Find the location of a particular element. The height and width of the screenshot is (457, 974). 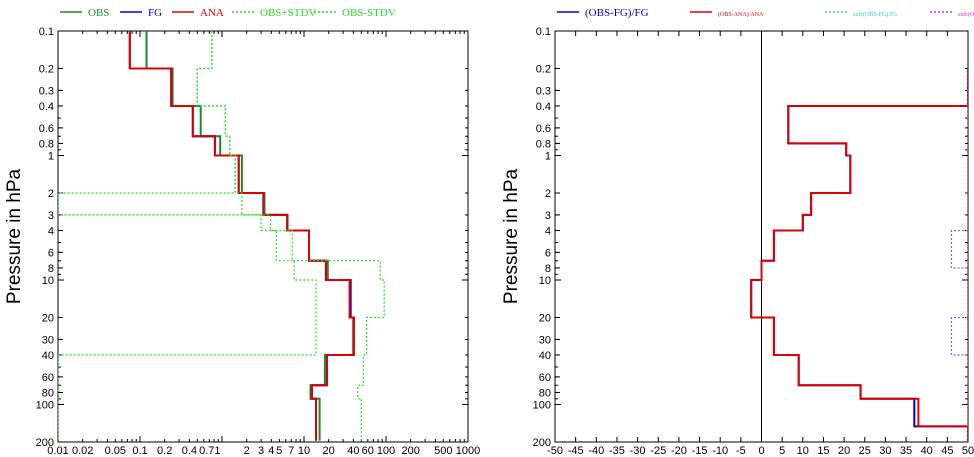

x-tick-label: 60 is located at coordinates (368, 451).